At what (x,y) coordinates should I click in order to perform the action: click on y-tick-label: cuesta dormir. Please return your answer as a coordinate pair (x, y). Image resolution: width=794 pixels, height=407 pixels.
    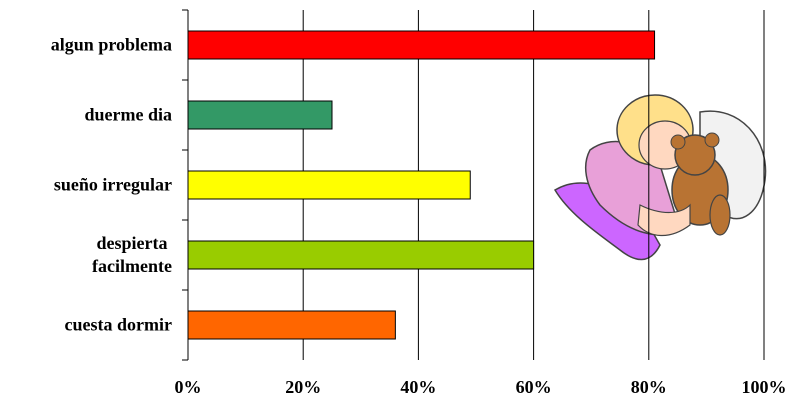
    Looking at the image, I should click on (118, 324).